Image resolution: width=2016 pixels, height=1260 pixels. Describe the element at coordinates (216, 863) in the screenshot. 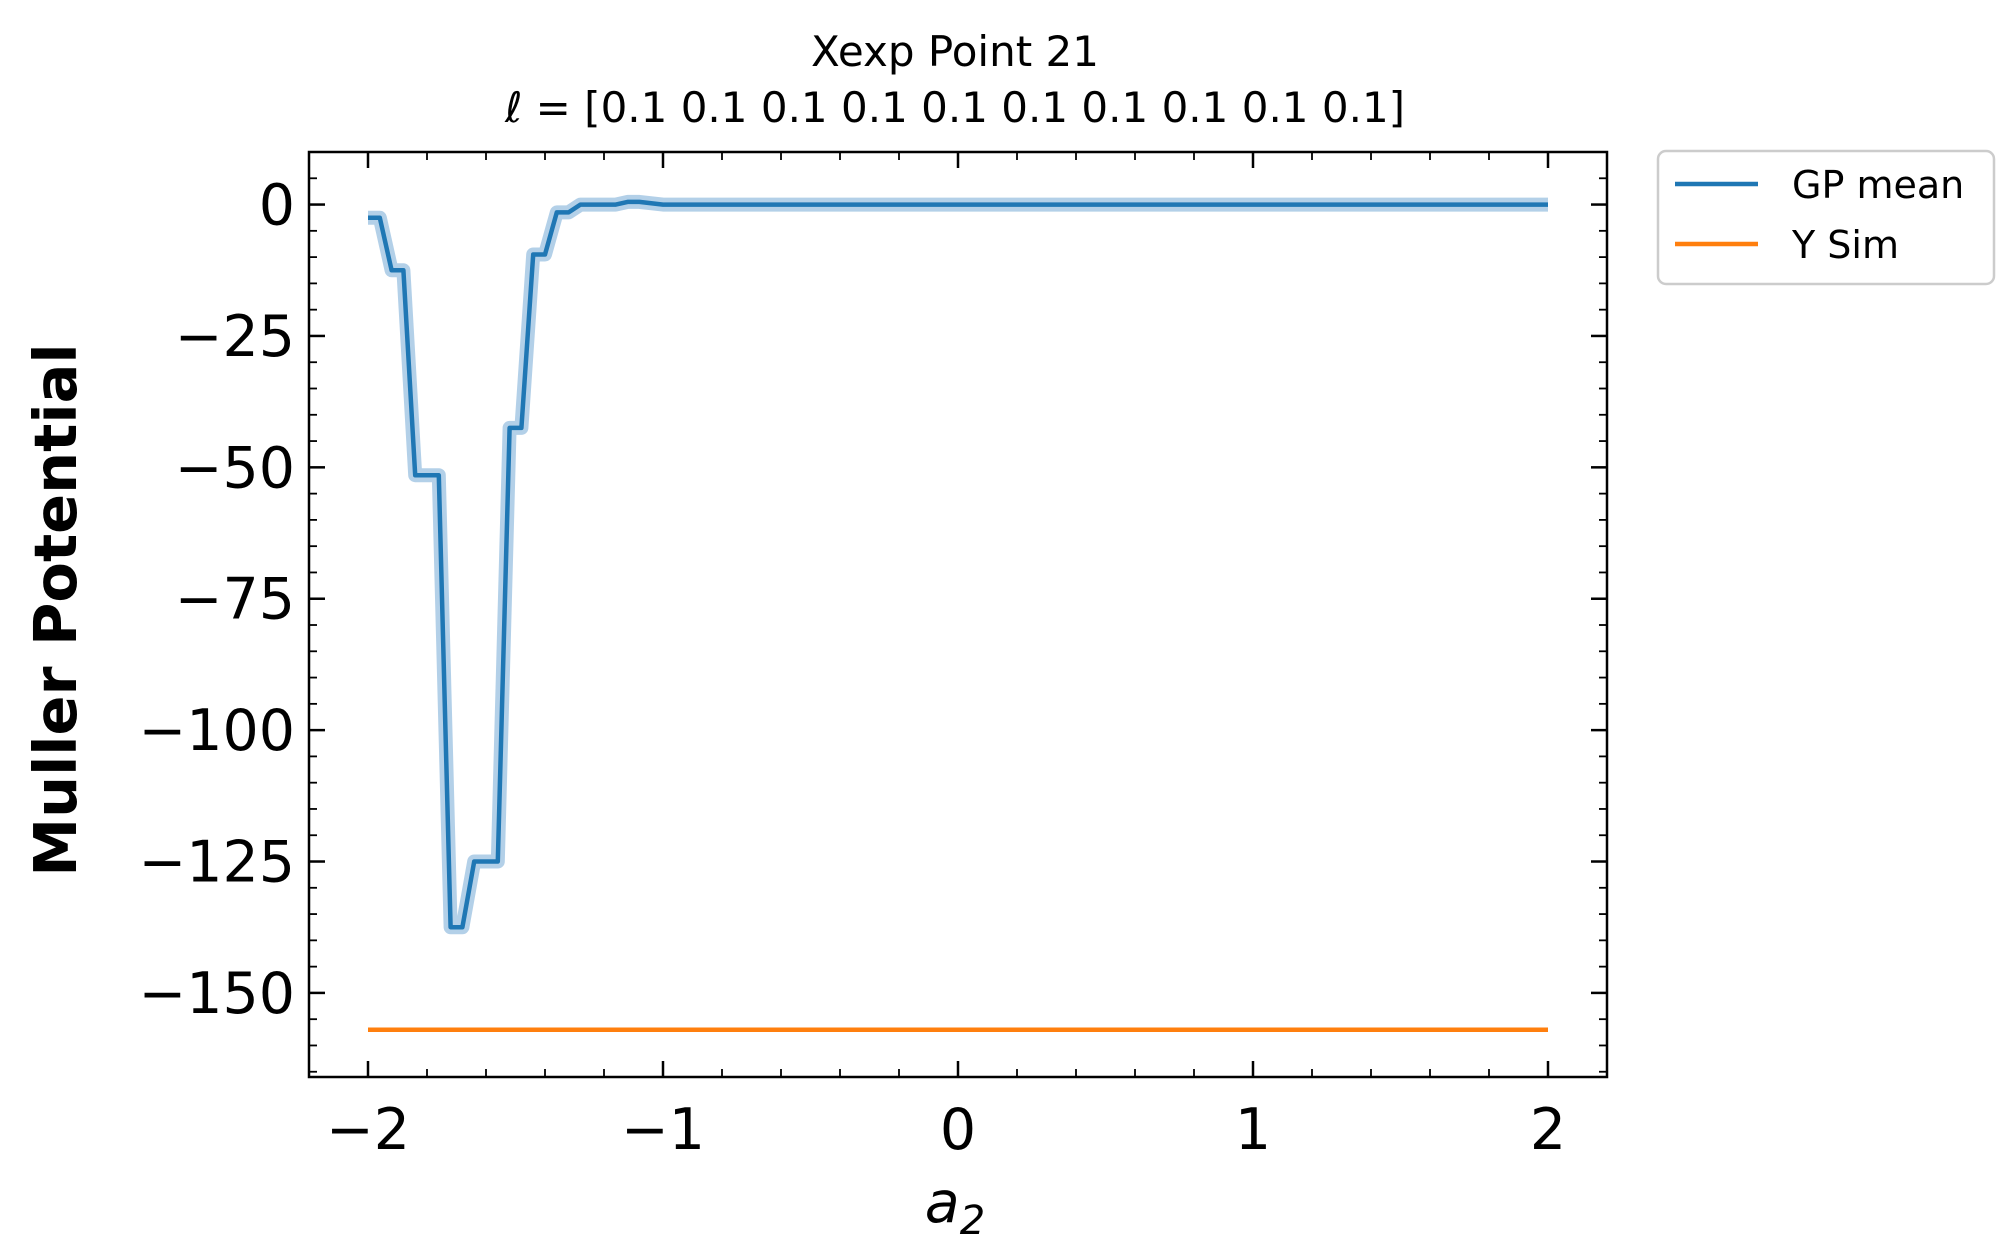

I see `y-tick-label: −125` at that location.